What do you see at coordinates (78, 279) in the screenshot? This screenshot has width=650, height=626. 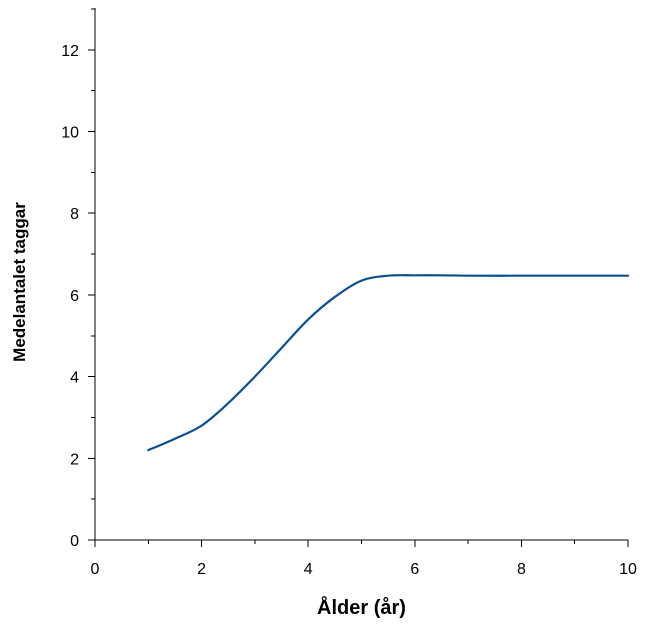 I see `y-ticks: 0 2 4 6 8 10 12` at bounding box center [78, 279].